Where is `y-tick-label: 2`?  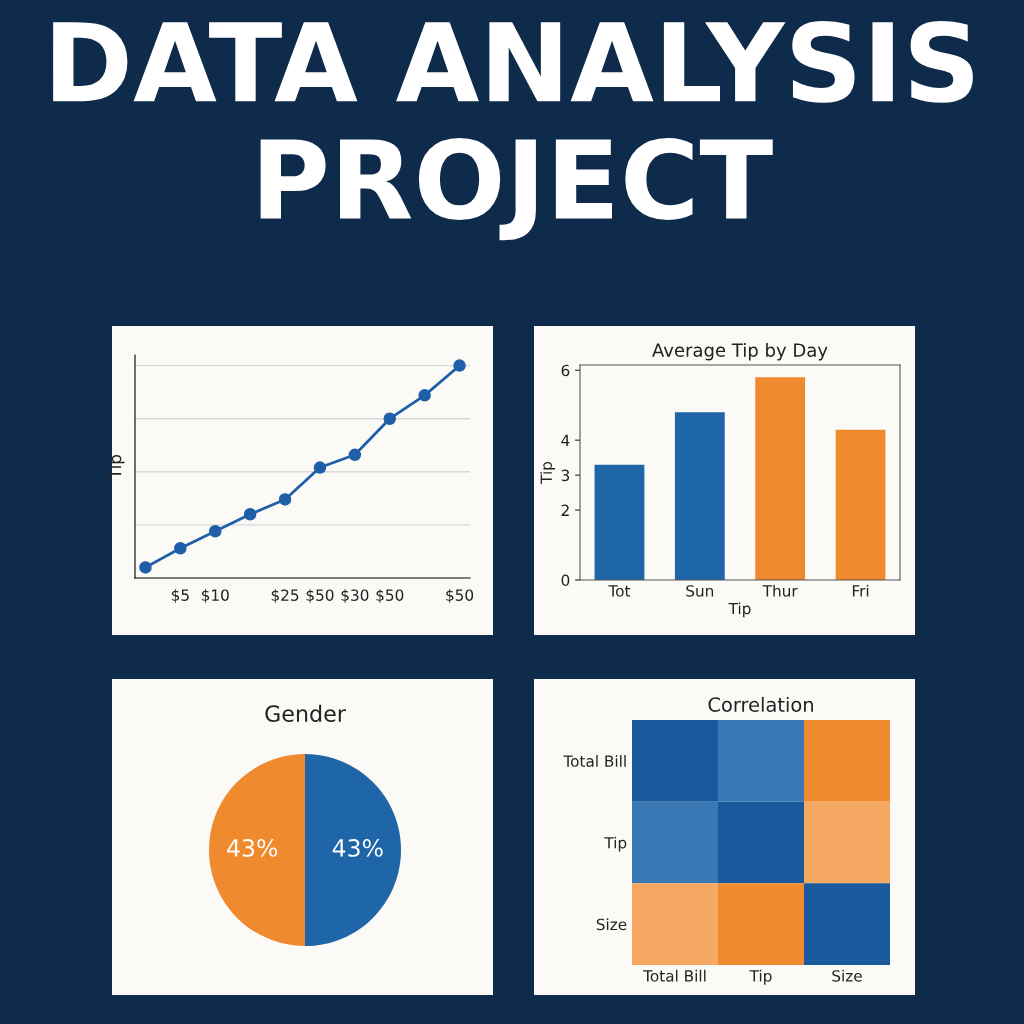 y-tick-label: 2 is located at coordinates (565, 510).